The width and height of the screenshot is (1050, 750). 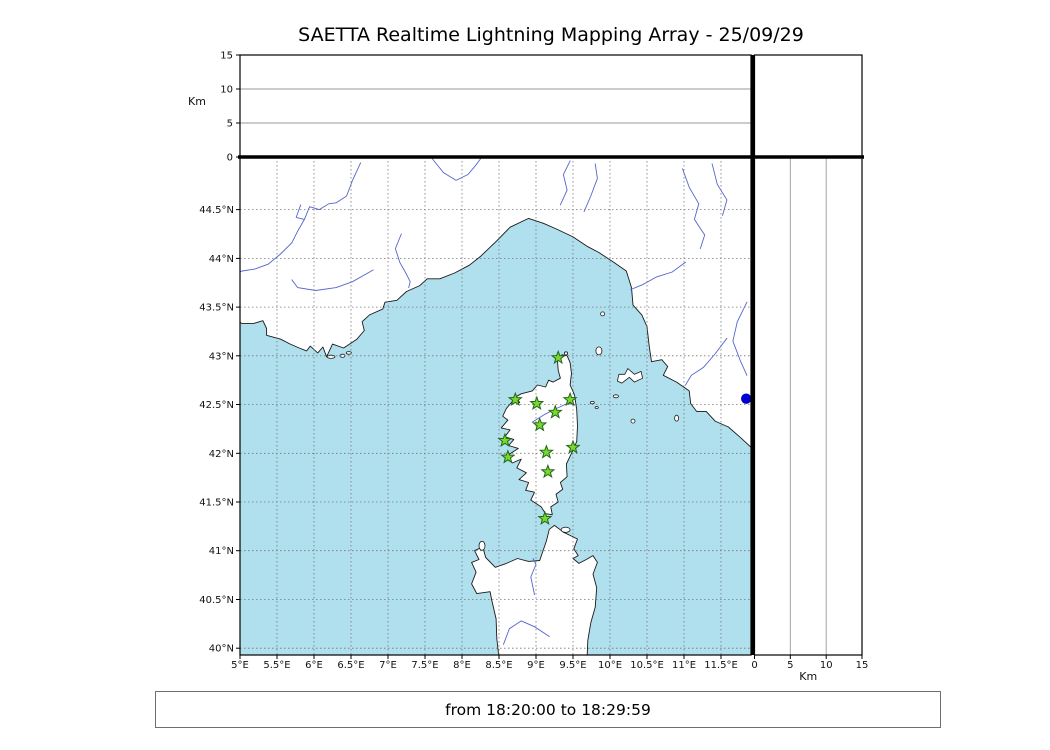 I want to click on altitude-lat-panel-frame, so click(x=808, y=406).